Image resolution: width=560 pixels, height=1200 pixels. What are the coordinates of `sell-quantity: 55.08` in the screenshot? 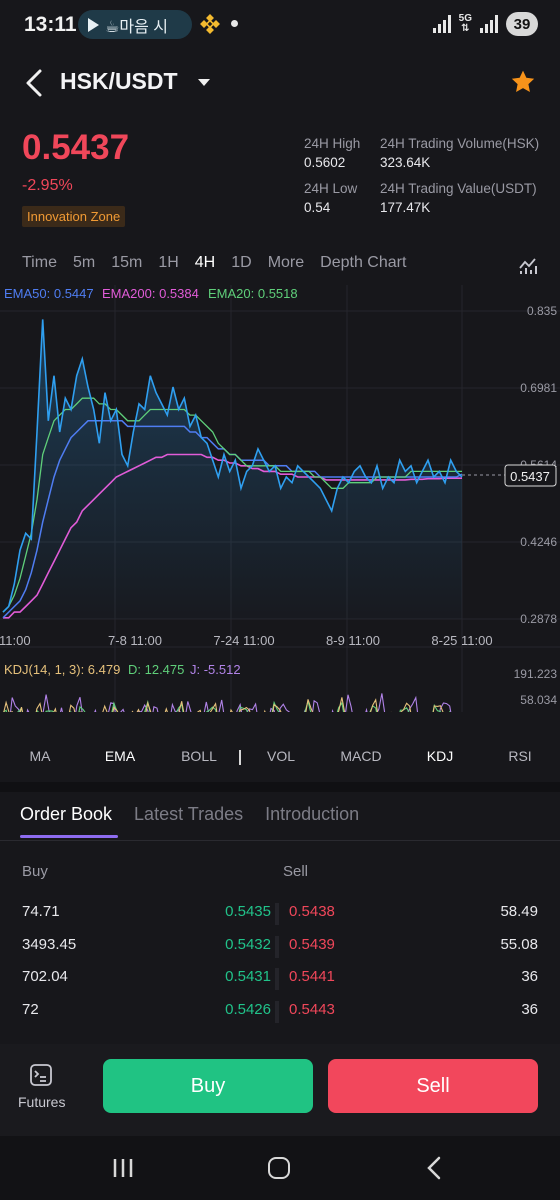 It's located at (519, 944).